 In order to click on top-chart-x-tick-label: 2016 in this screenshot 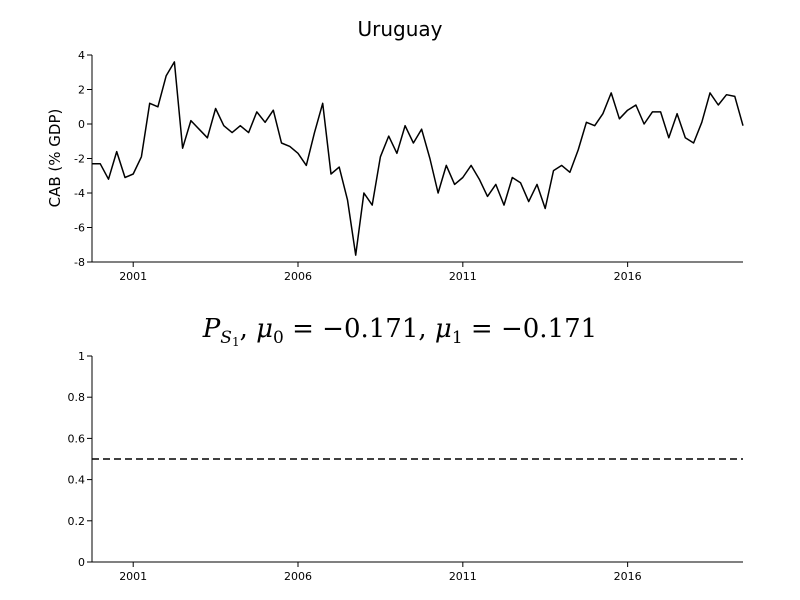, I will do `click(628, 276)`.